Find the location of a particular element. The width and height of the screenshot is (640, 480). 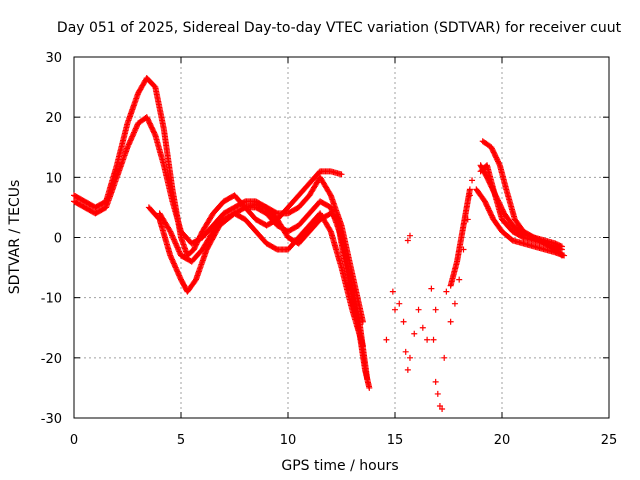

x-tick-labels: 0 5 10 15 20 25 is located at coordinates (343, 440).